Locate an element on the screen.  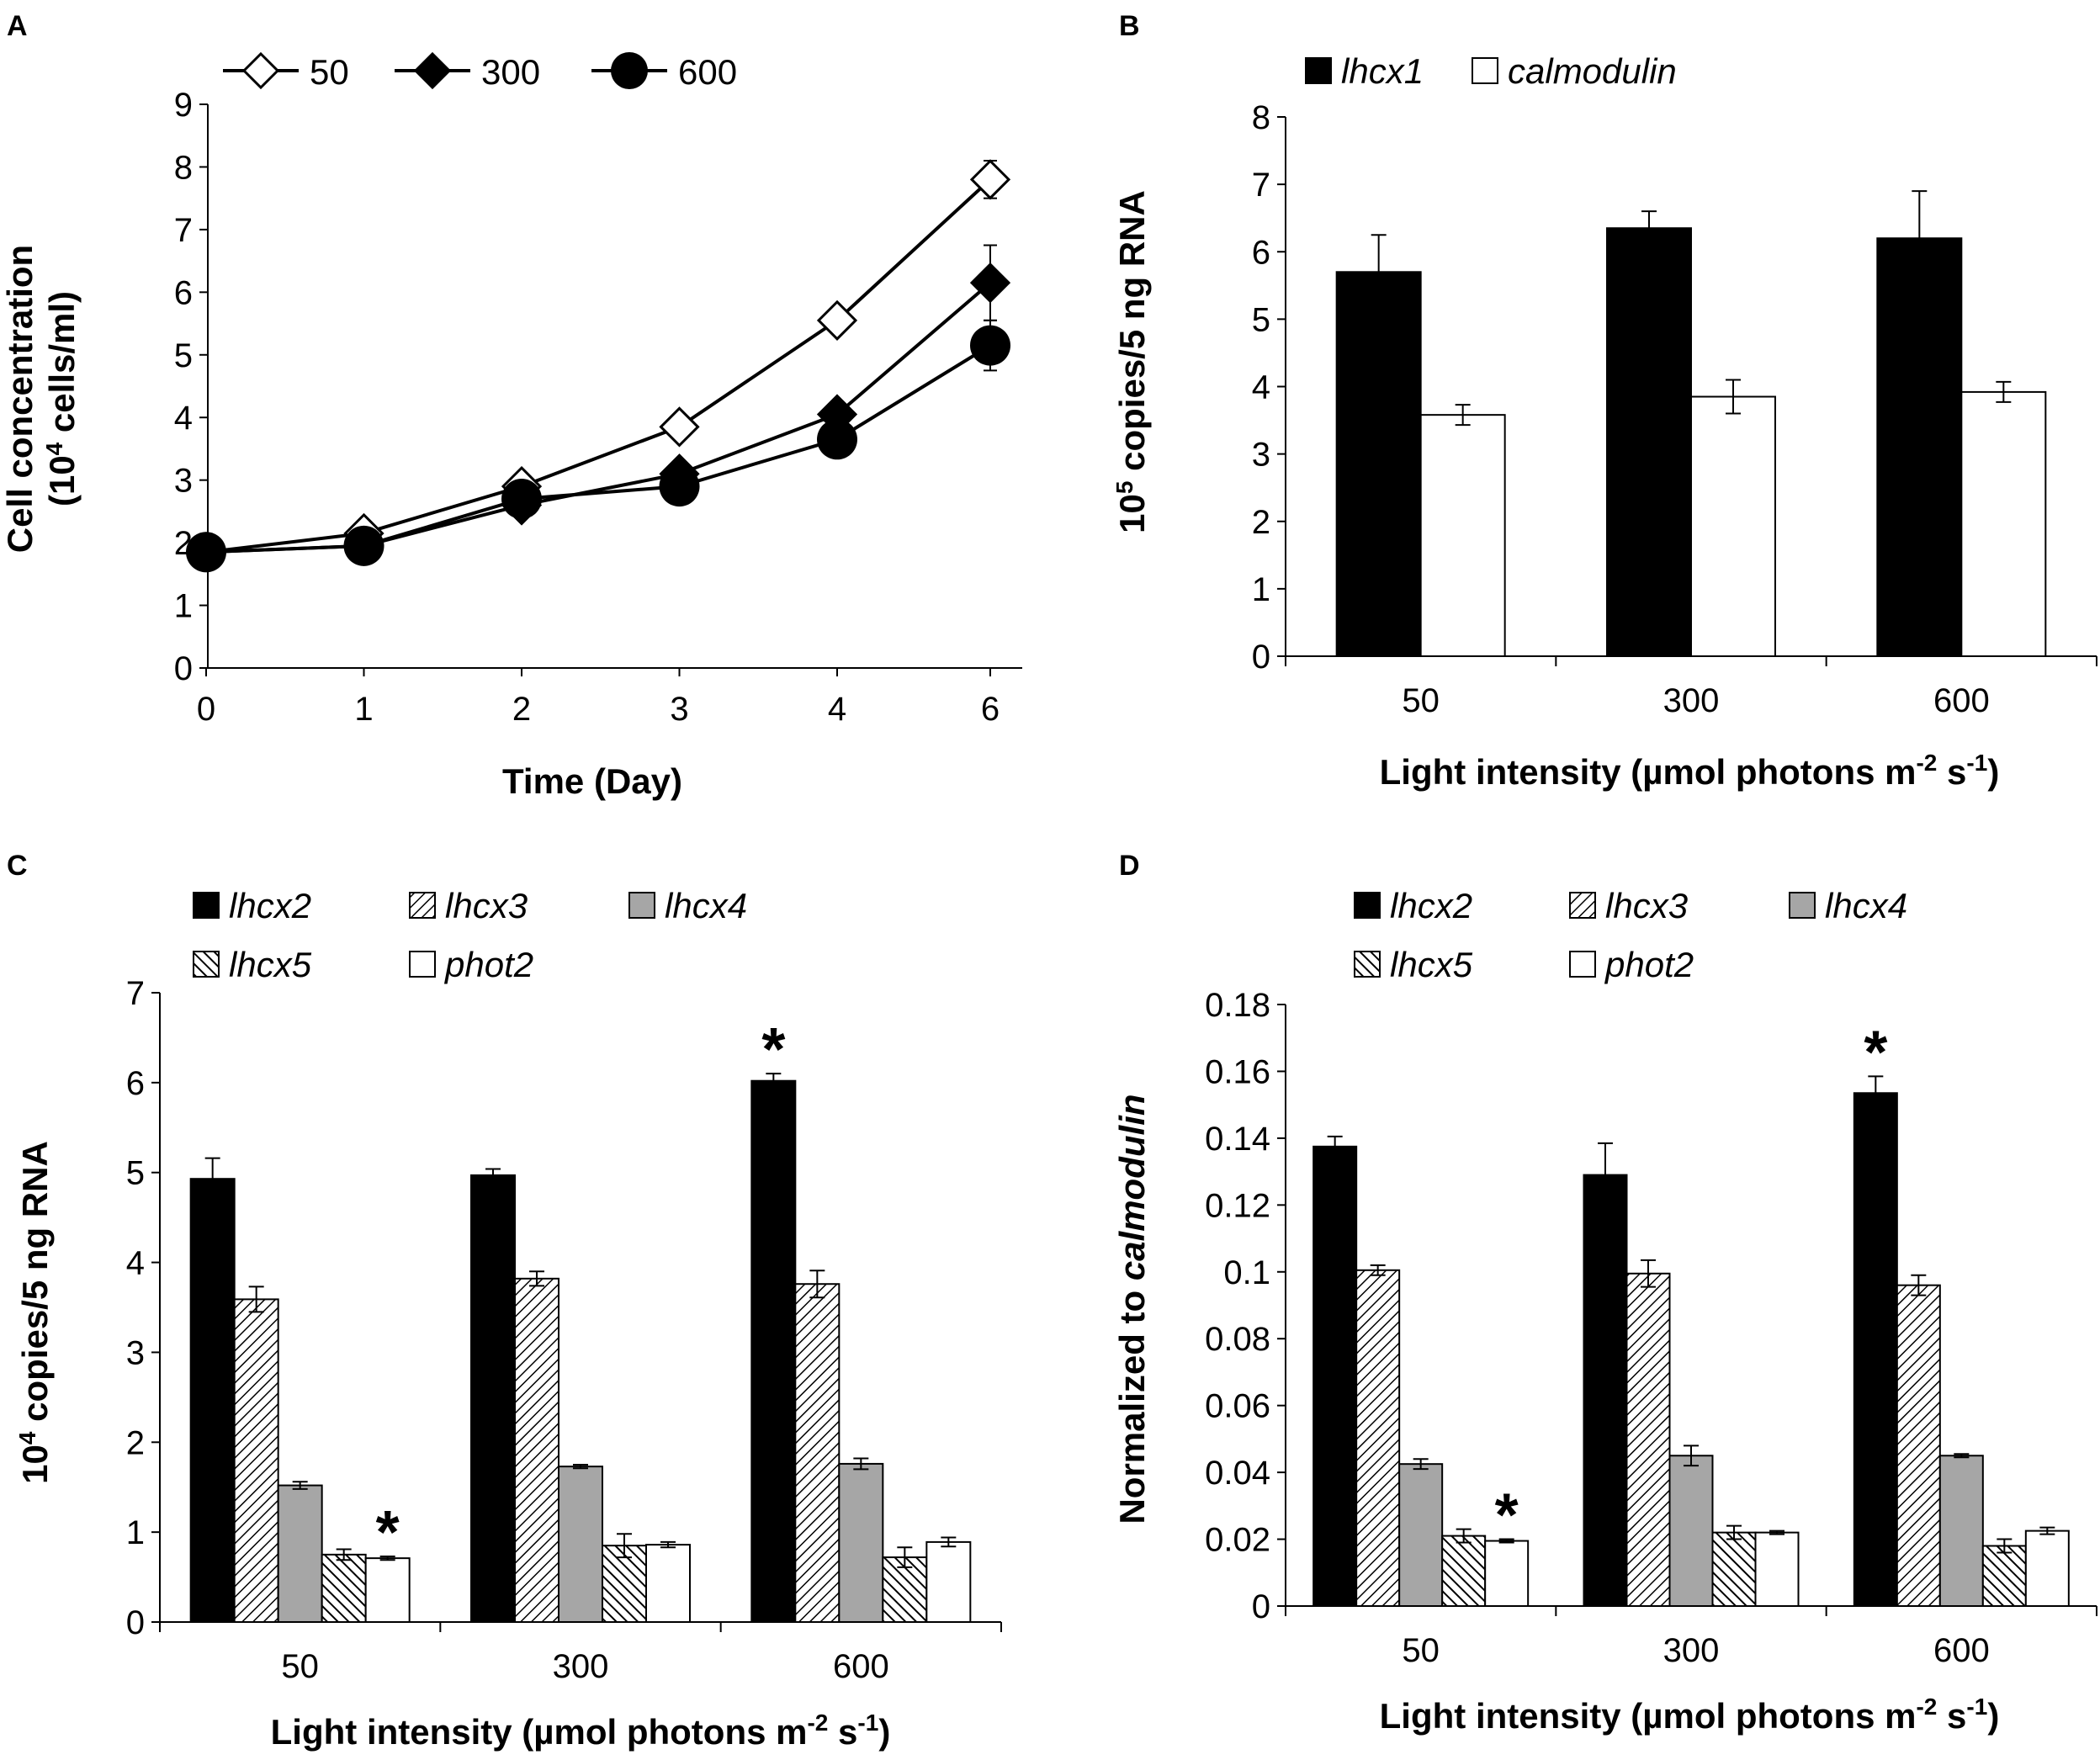
panel-d-x-tick-label: 600 is located at coordinates (1961, 1650).